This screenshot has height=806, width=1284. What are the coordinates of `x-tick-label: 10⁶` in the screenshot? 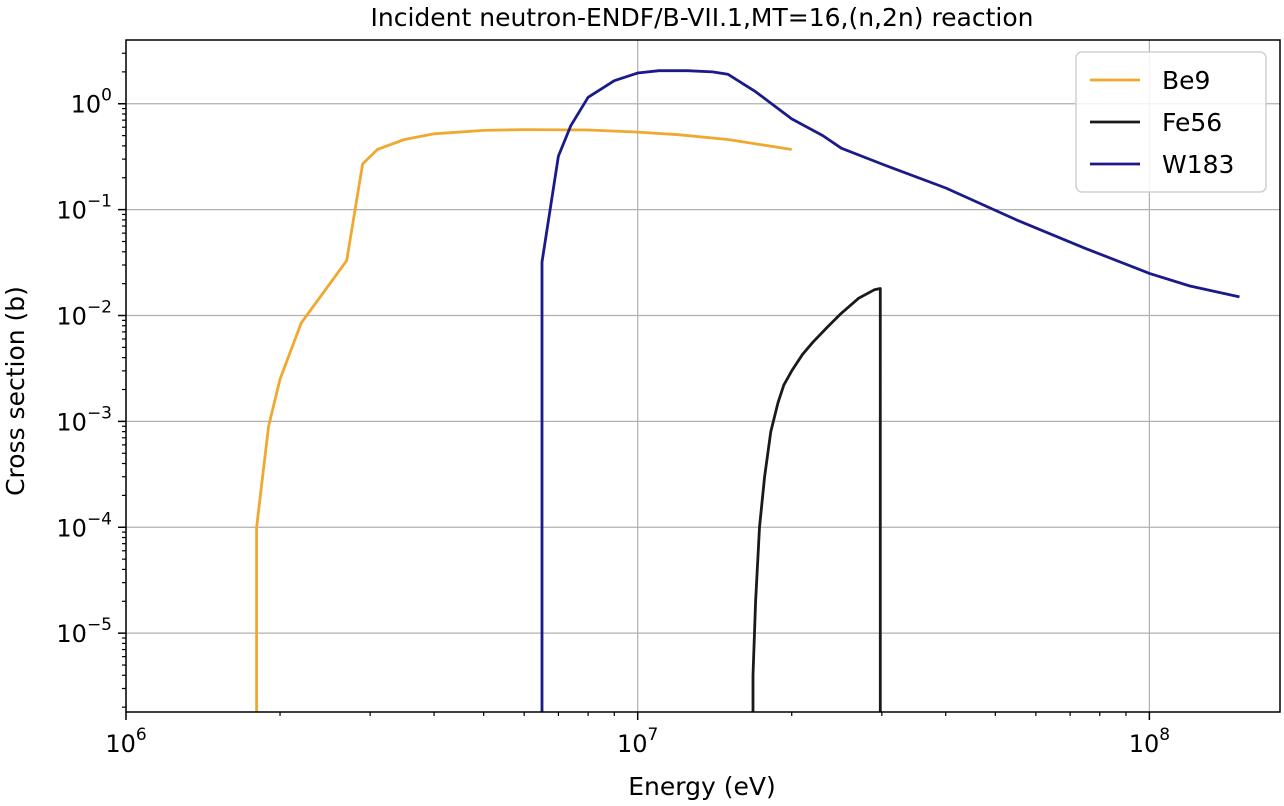 It's located at (125, 741).